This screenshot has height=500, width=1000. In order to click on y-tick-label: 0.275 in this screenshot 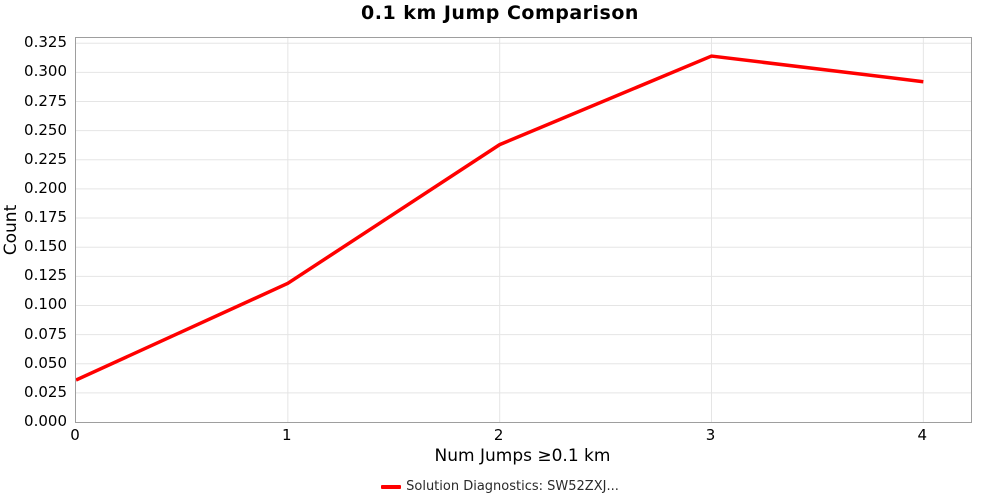, I will do `click(45, 100)`.